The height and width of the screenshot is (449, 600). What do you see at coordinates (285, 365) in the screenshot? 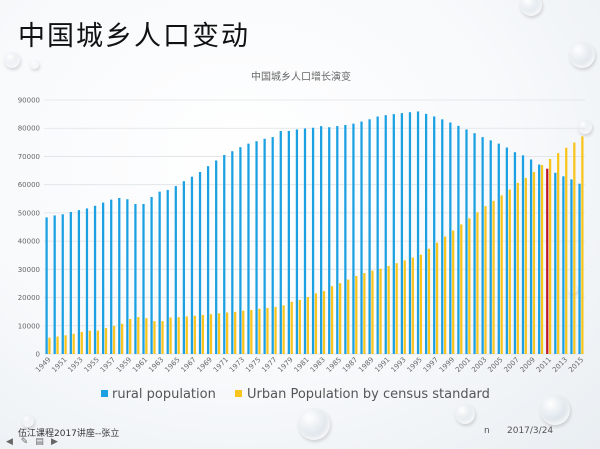
I see `x-tick-label: 1979` at bounding box center [285, 365].